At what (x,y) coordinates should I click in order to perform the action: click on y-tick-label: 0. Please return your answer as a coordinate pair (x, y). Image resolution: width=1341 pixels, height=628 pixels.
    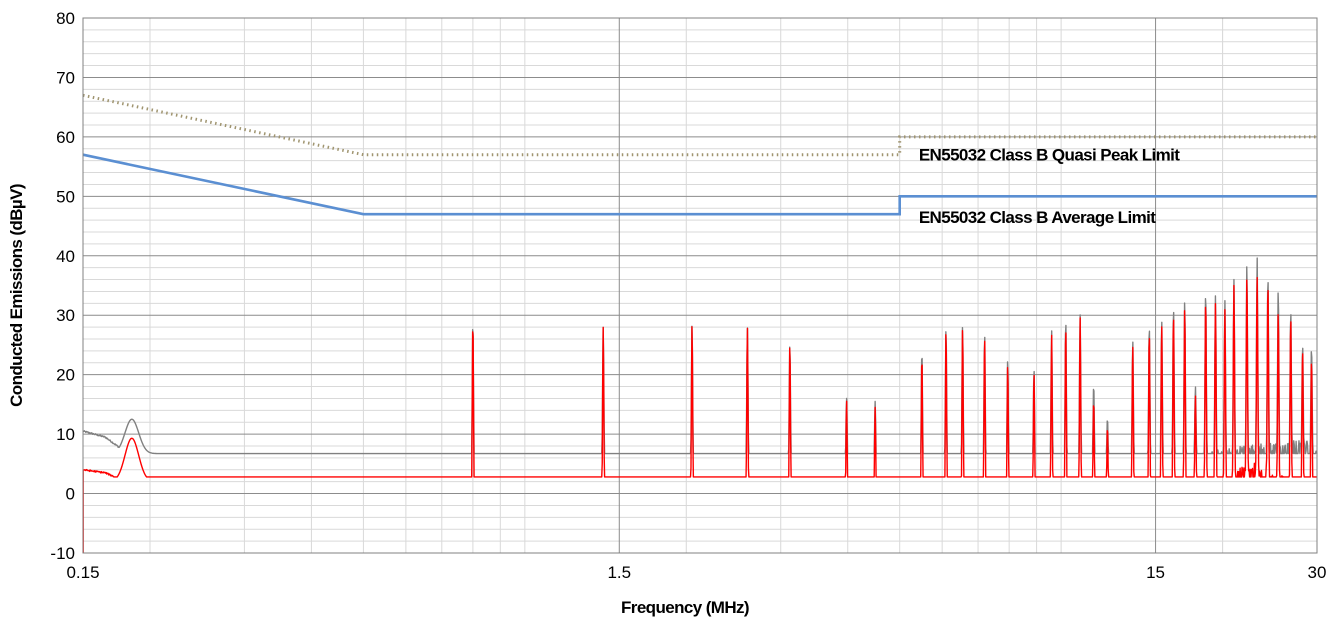
    Looking at the image, I should click on (70, 494).